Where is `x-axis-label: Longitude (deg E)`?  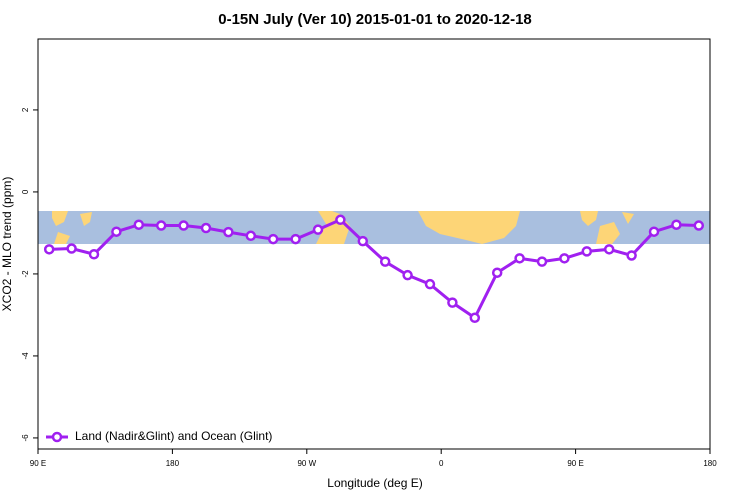
x-axis-label: Longitude (deg E) is located at coordinates (374, 483).